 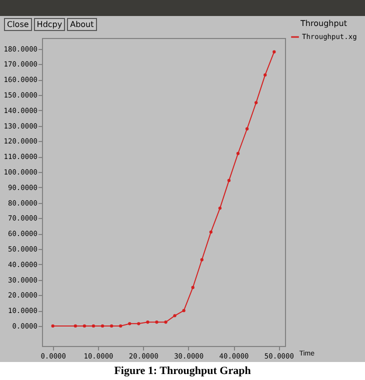 What do you see at coordinates (18, 24) in the screenshot?
I see `text: Close` at bounding box center [18, 24].